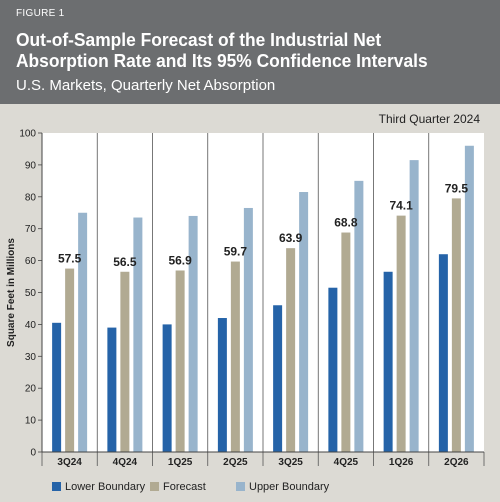 The width and height of the screenshot is (500, 502). What do you see at coordinates (401, 206) in the screenshot?
I see `value-label: 74.1` at bounding box center [401, 206].